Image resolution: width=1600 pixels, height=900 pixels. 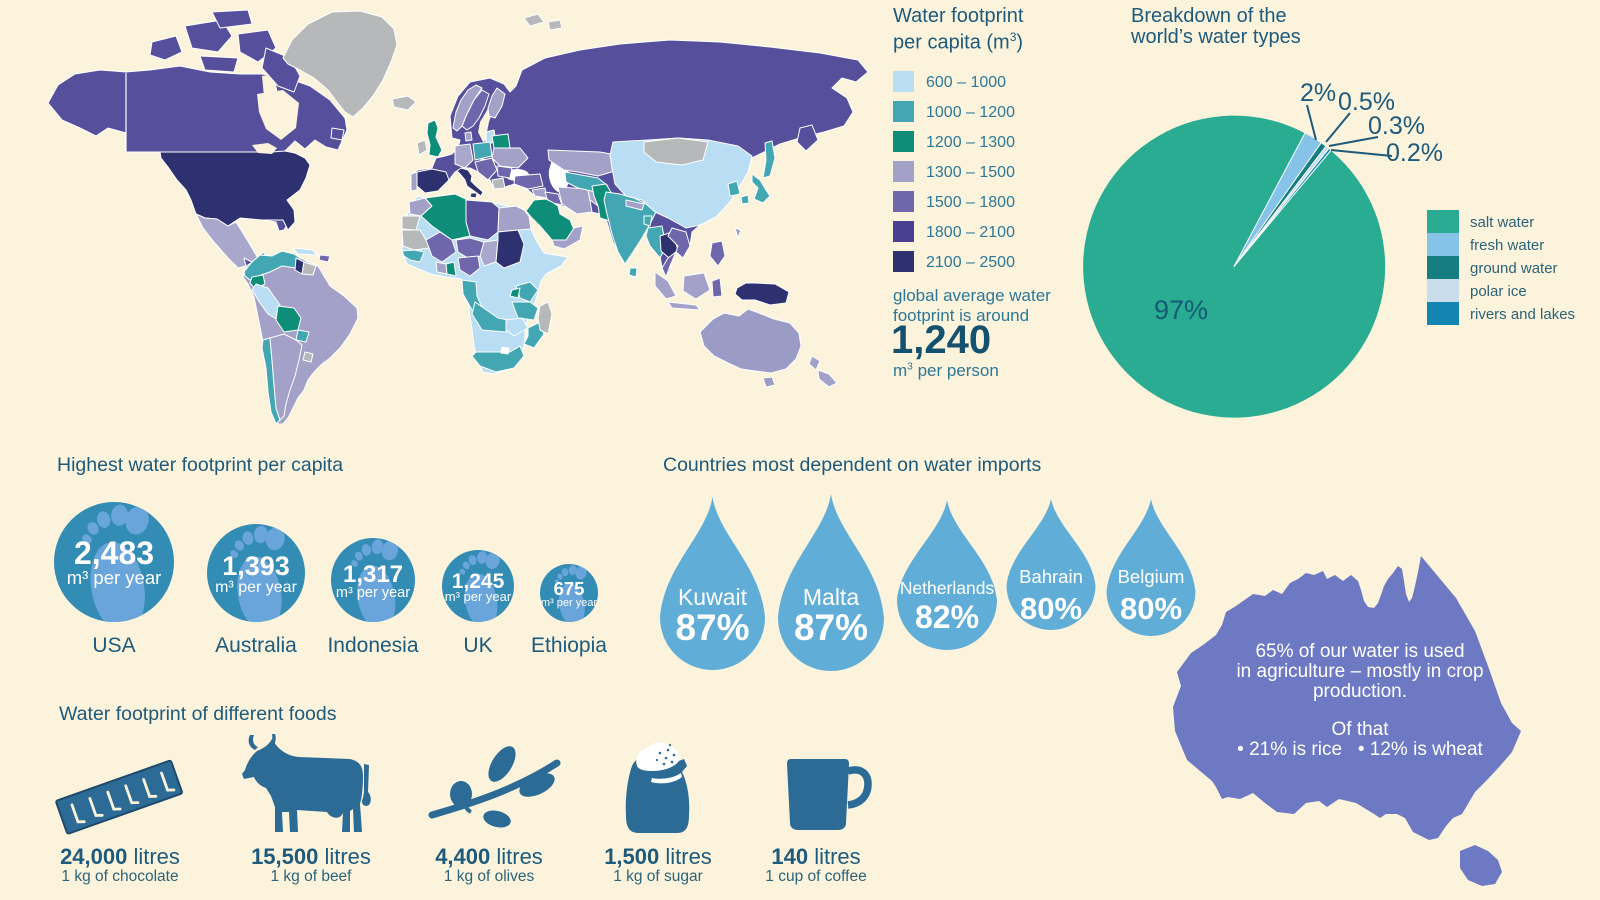 What do you see at coordinates (1498, 291) in the screenshot?
I see `svg-text: polar ice` at bounding box center [1498, 291].